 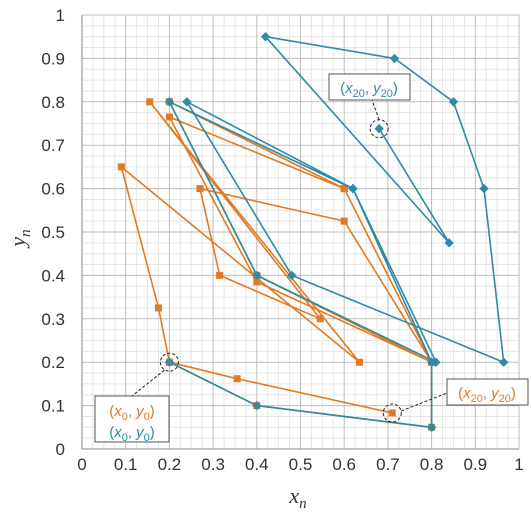 I want to click on y-tick-label: 0.5, so click(x=53, y=232).